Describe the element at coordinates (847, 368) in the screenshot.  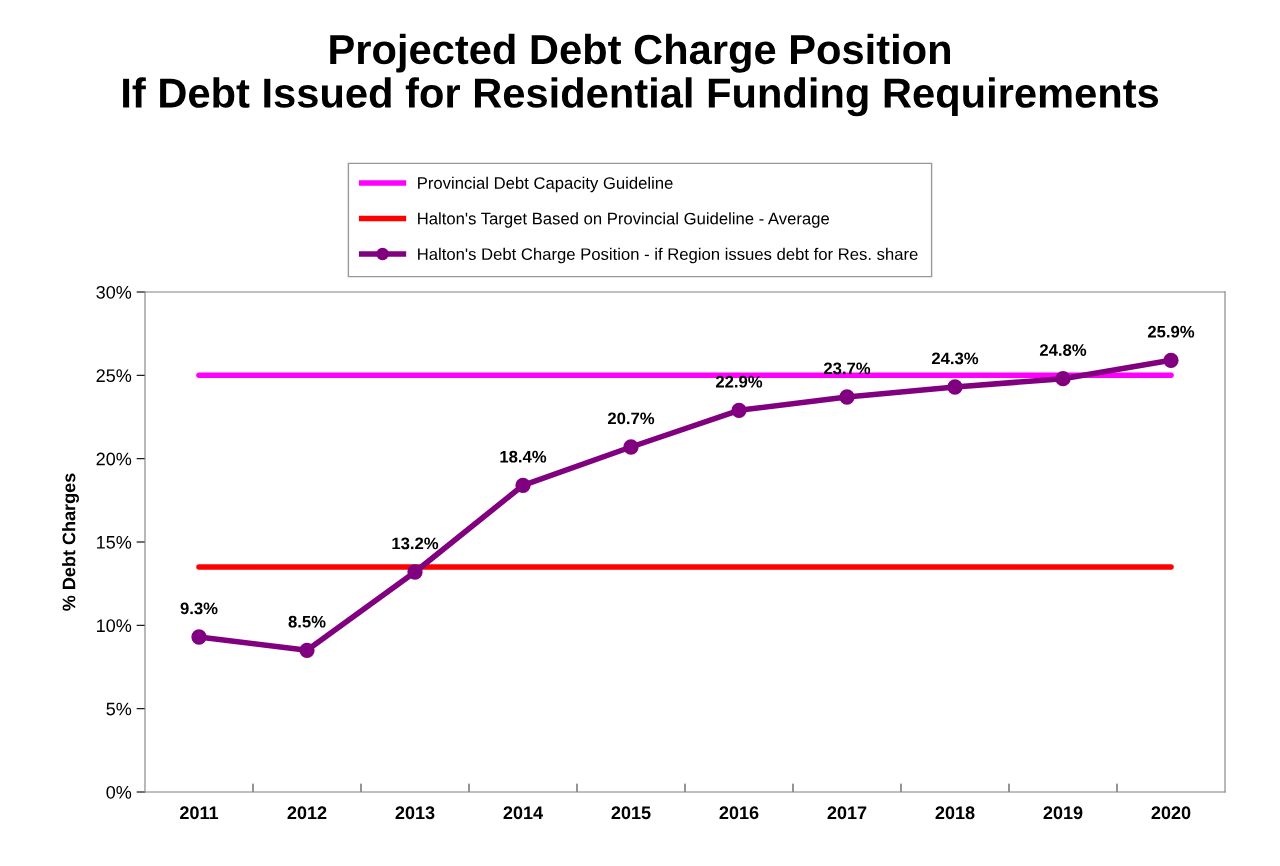
I see `data-label: 23.7%` at that location.